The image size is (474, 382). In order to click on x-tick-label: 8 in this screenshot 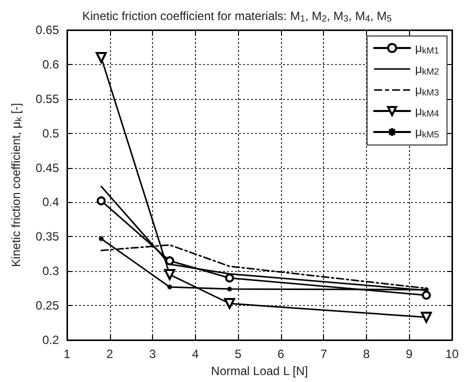, I will do `click(366, 354)`.